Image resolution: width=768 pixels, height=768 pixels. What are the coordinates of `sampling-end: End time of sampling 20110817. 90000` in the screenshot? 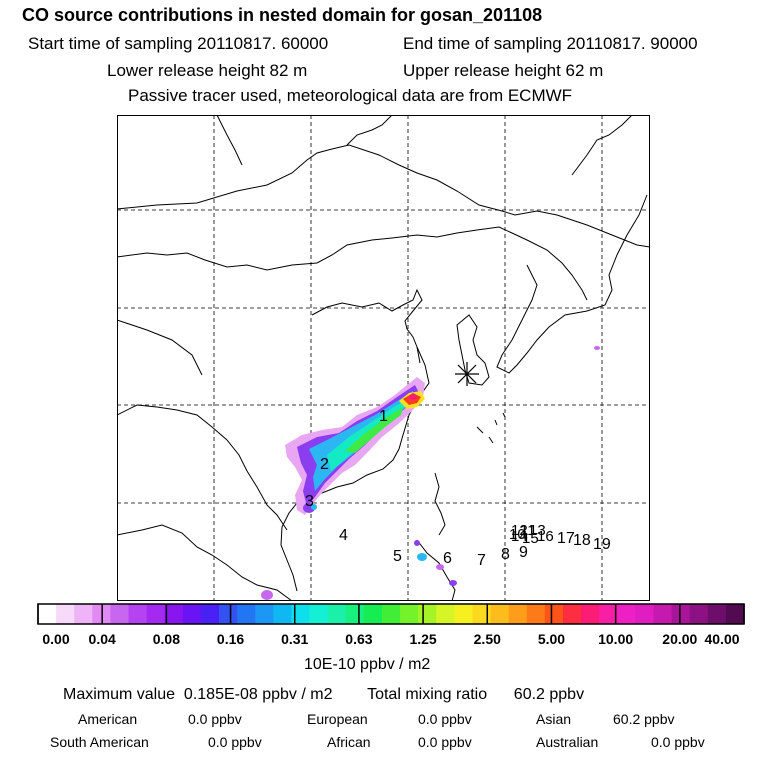 It's located at (550, 43).